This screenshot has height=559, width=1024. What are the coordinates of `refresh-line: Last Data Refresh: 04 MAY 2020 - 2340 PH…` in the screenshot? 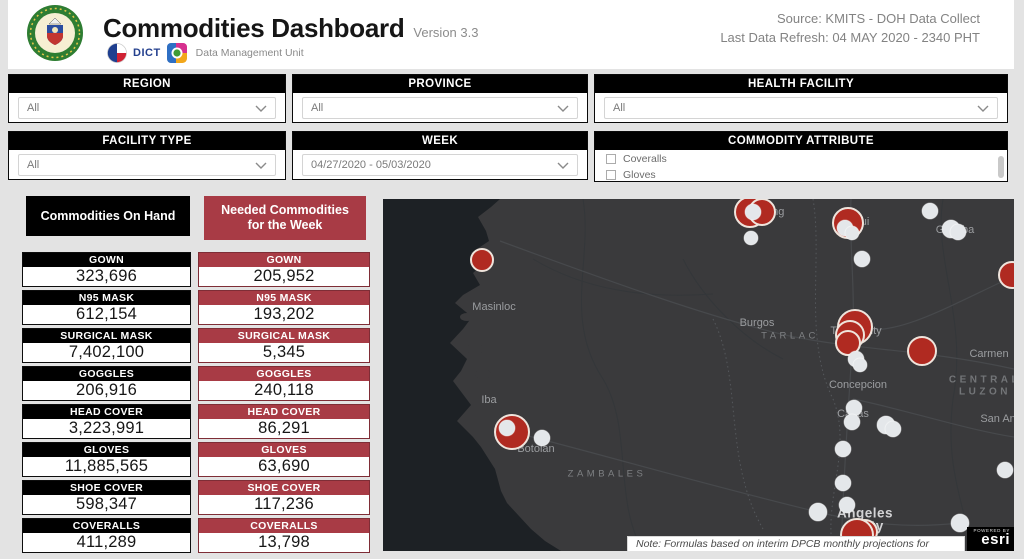 It's located at (850, 37).